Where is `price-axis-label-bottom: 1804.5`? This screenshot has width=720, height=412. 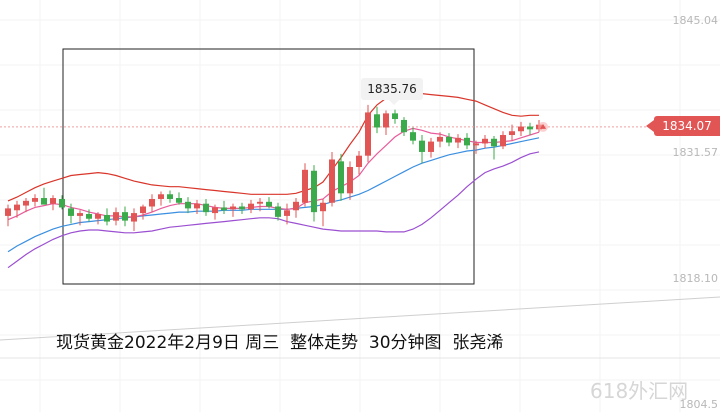 price-axis-label-bottom: 1804.5 is located at coordinates (699, 404).